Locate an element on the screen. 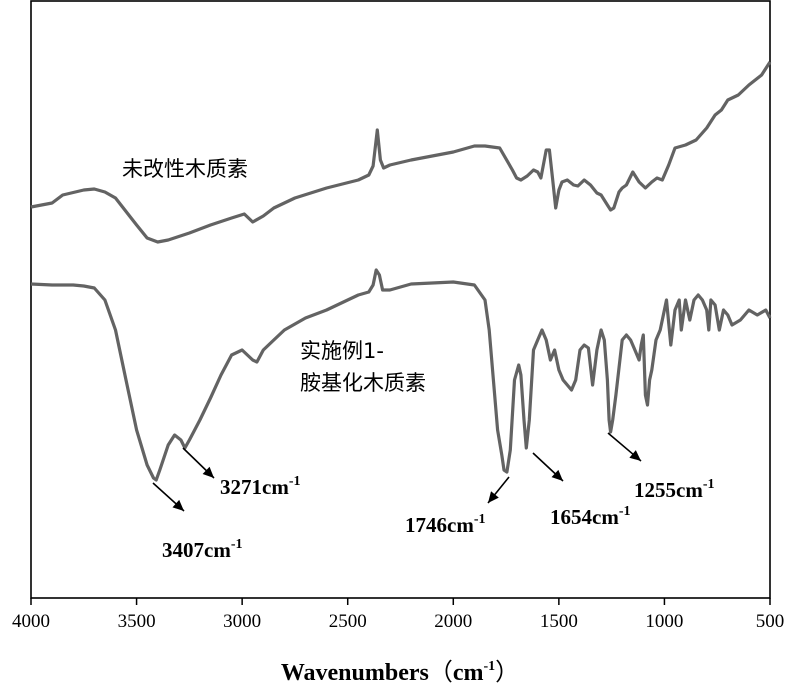 The height and width of the screenshot is (689, 798). annotation-1255: 1255cm-1 is located at coordinates (674, 489).